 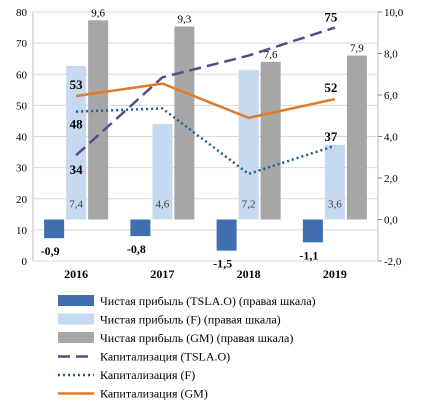 I want to click on y-right-tick-label: -2,0, so click(x=393, y=262).